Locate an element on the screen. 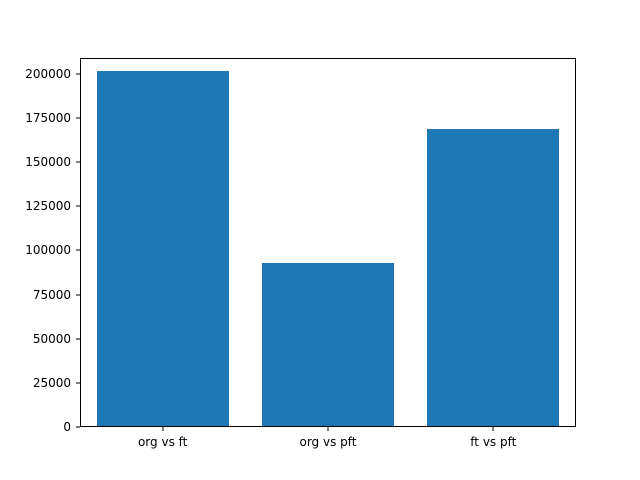 Image resolution: width=640 pixels, height=480 pixels. y-tick-label: 125000 is located at coordinates (48, 206).